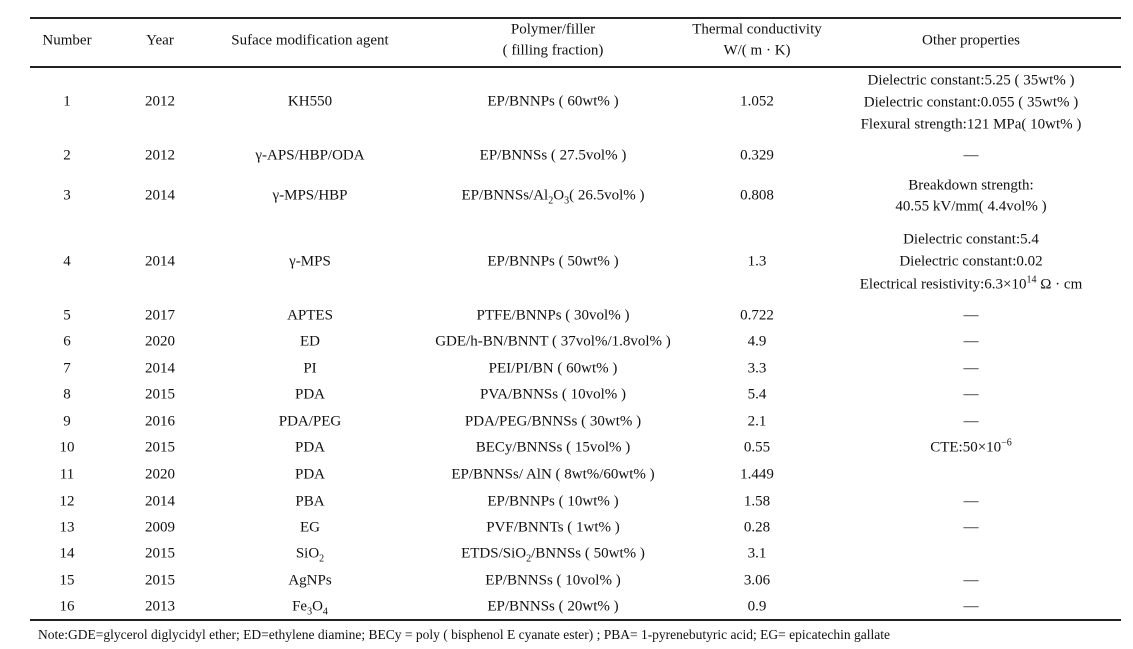 The height and width of the screenshot is (649, 1133). I want to click on cell-year: 2017, so click(160, 315).